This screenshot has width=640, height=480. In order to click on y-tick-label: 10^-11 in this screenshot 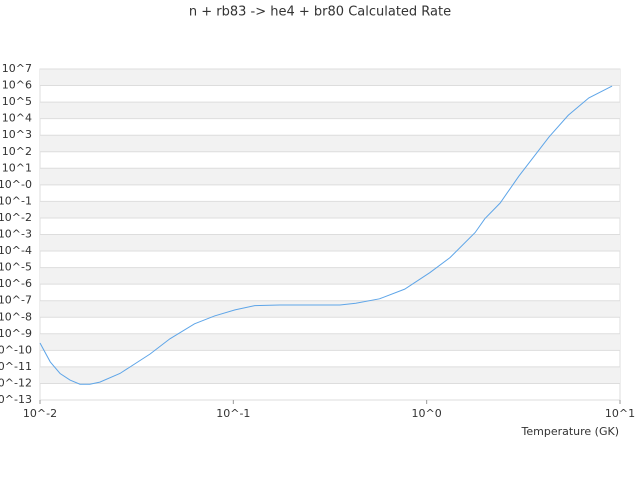, I will do `click(16, 366)`.